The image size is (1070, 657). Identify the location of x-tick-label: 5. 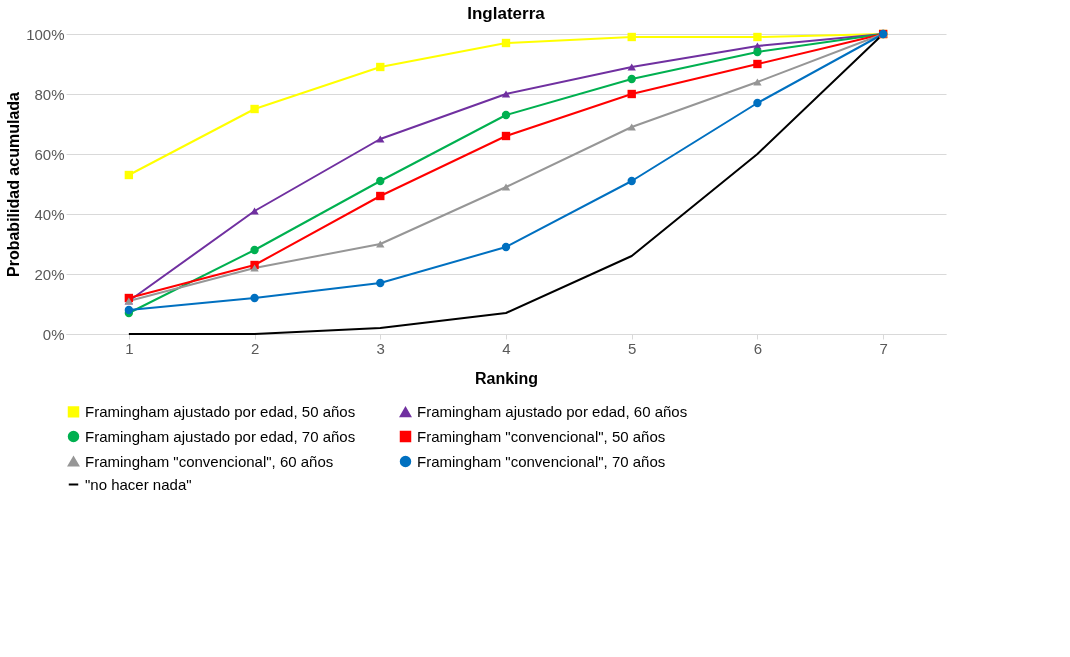
(632, 348).